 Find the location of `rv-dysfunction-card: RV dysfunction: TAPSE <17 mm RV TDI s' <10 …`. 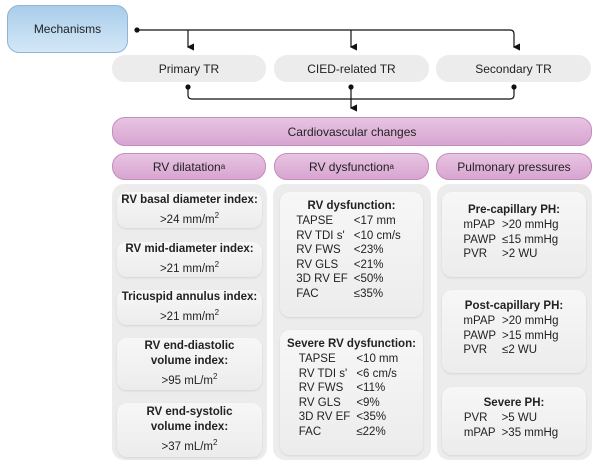

rv-dysfunction-card: RV dysfunction: TAPSE <17 mm RV TDI s' <10 … is located at coordinates (351, 254).